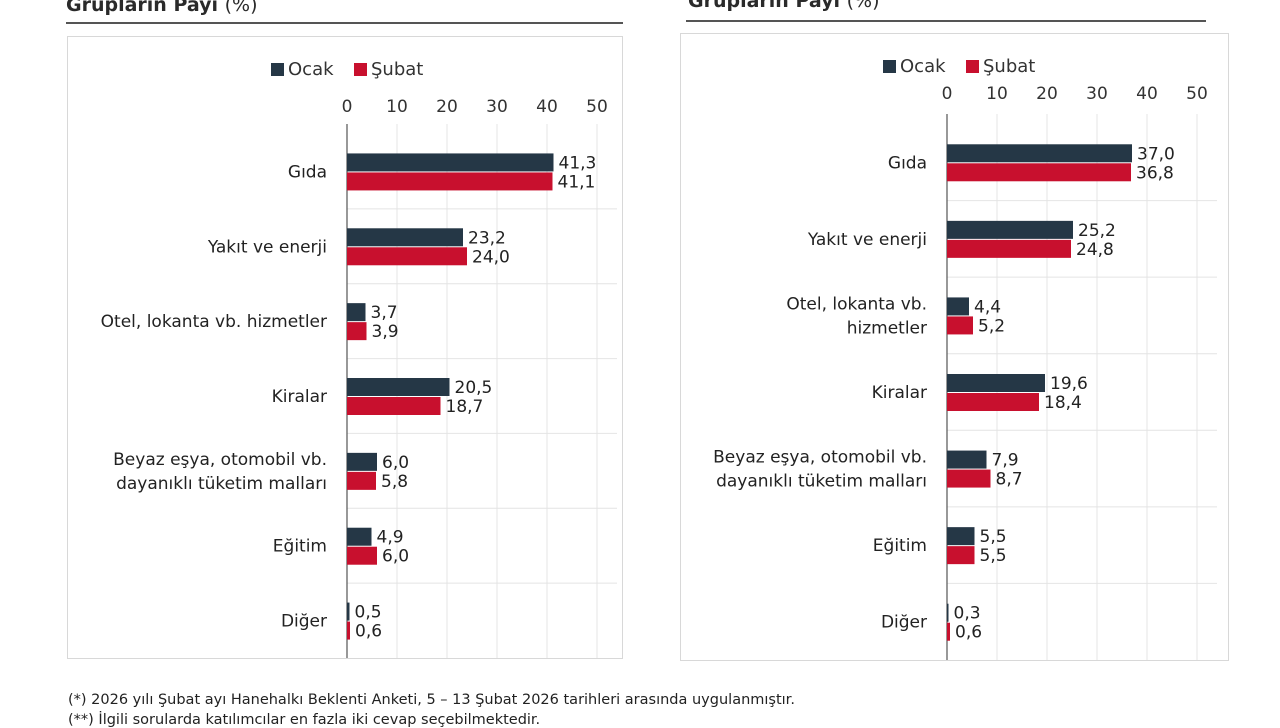  I want to click on bar-value-label: 41,1, so click(577, 182).